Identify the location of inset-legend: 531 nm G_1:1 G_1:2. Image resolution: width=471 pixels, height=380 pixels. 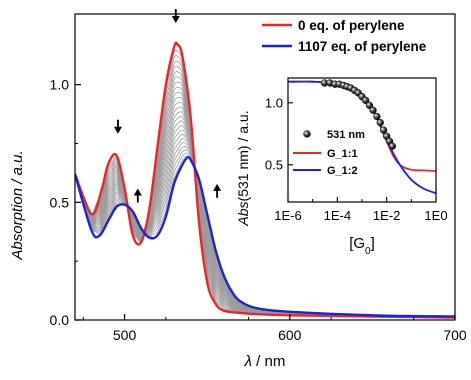
(329, 153).